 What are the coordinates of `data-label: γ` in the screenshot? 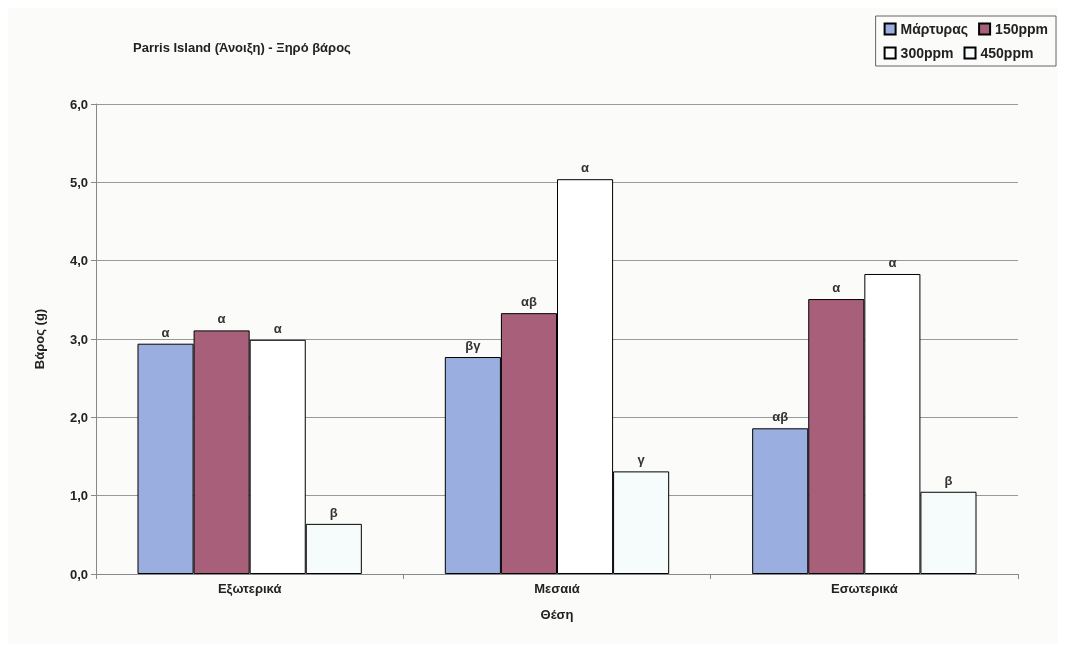 It's located at (641, 460).